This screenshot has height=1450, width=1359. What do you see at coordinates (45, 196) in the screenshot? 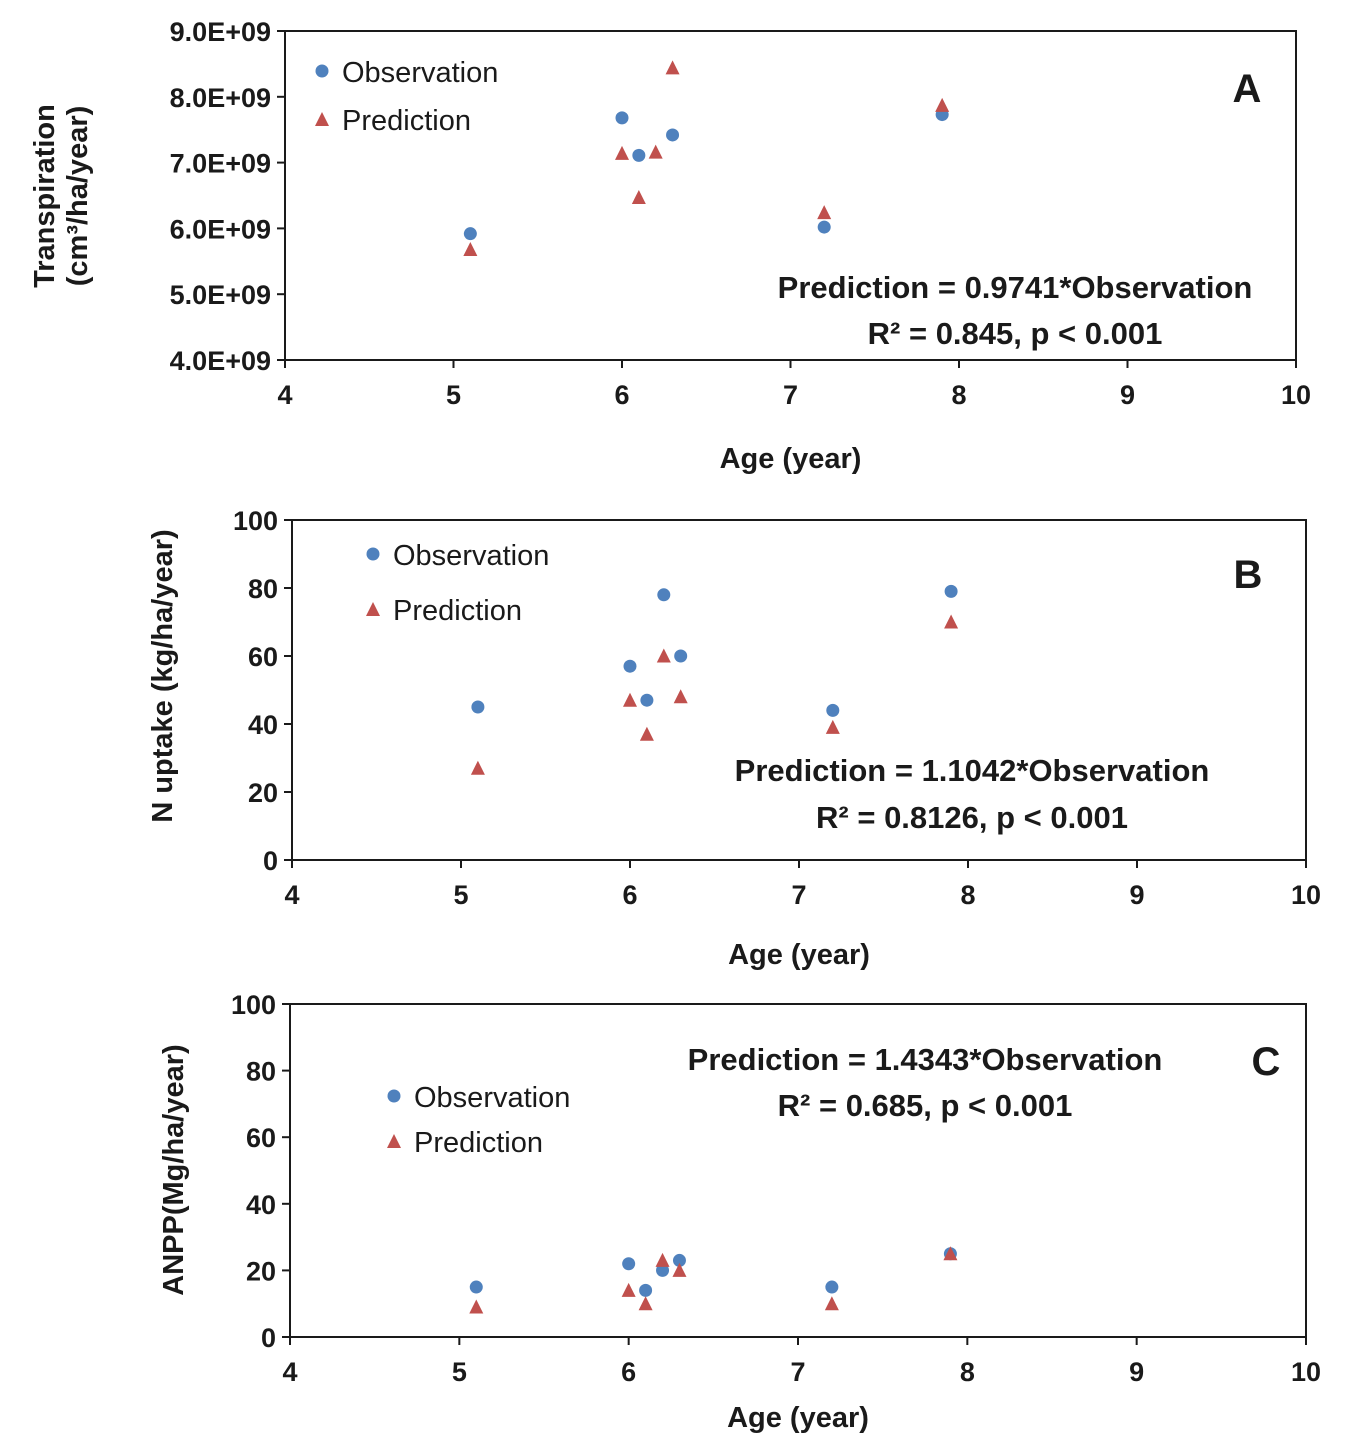
I see `y-axis-title: Transpiration` at bounding box center [45, 196].